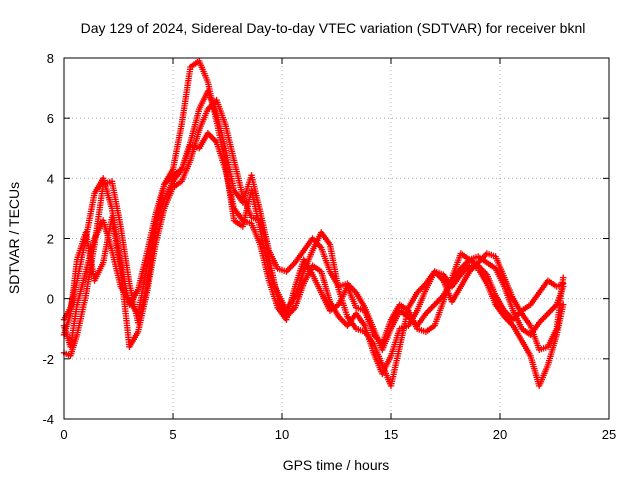 This screenshot has width=640, height=480. What do you see at coordinates (500, 434) in the screenshot?
I see `x-tick-label: 20` at bounding box center [500, 434].